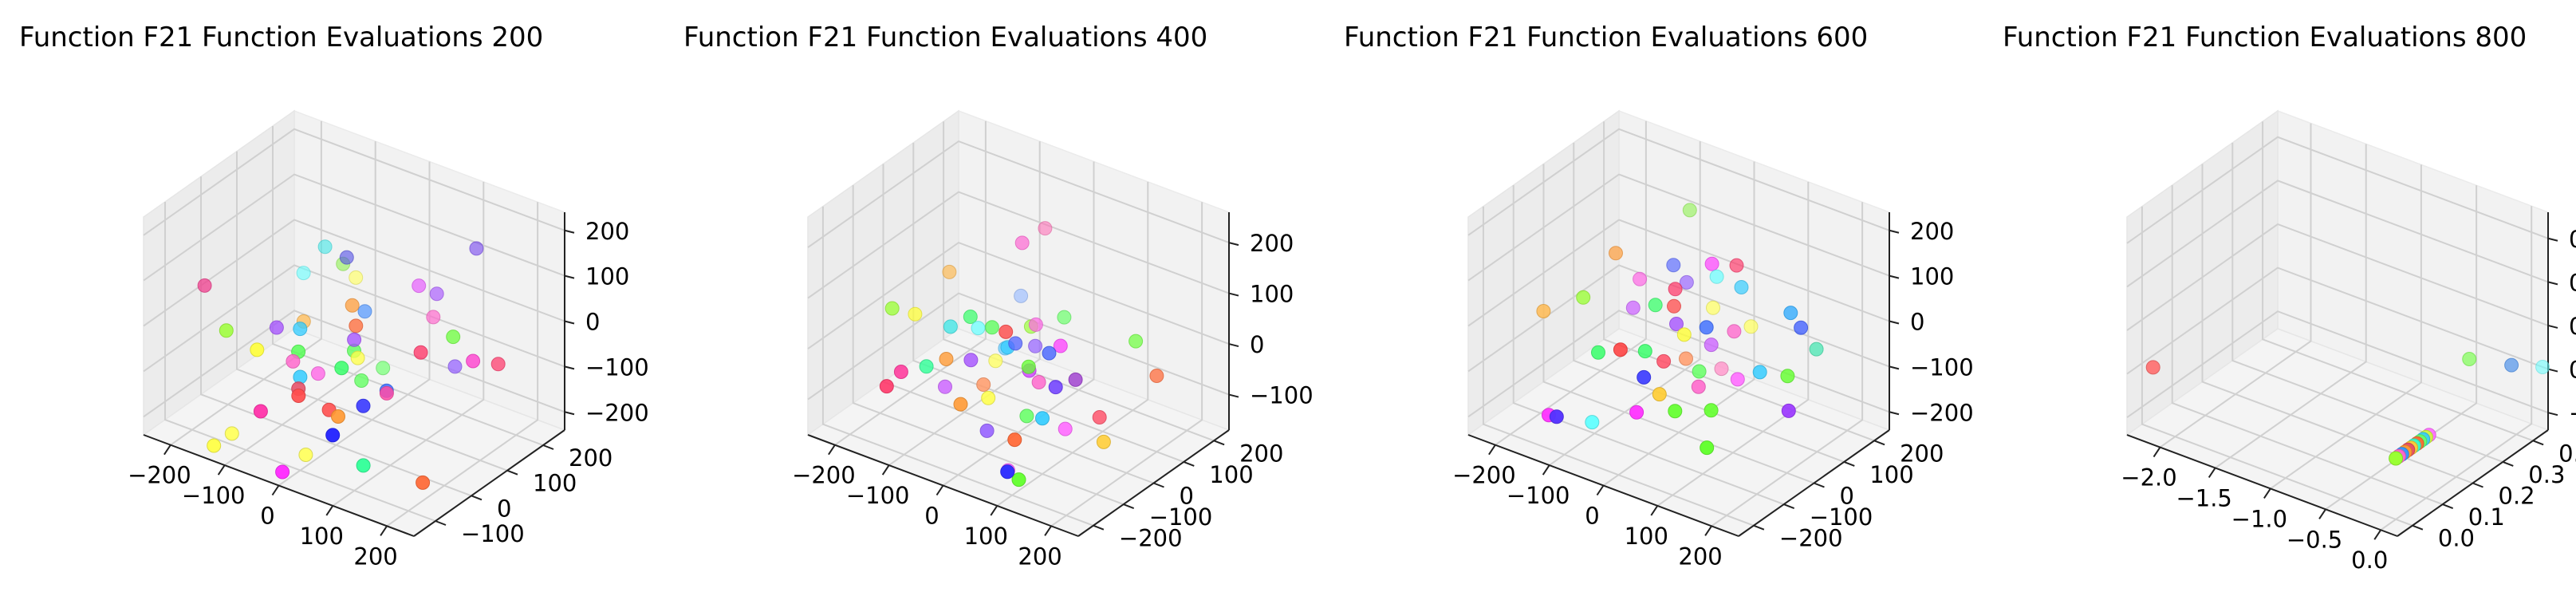  Describe the element at coordinates (1917, 322) in the screenshot. I see `z-tick-label: 0` at that location.